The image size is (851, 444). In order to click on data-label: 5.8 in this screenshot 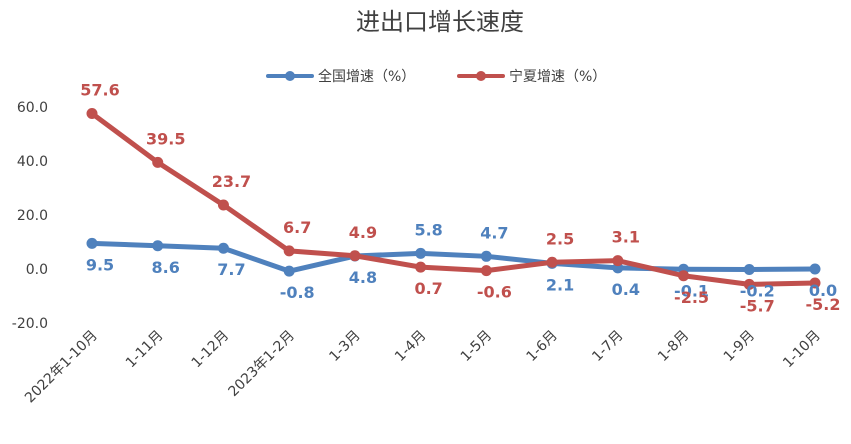, I will do `click(428, 229)`.